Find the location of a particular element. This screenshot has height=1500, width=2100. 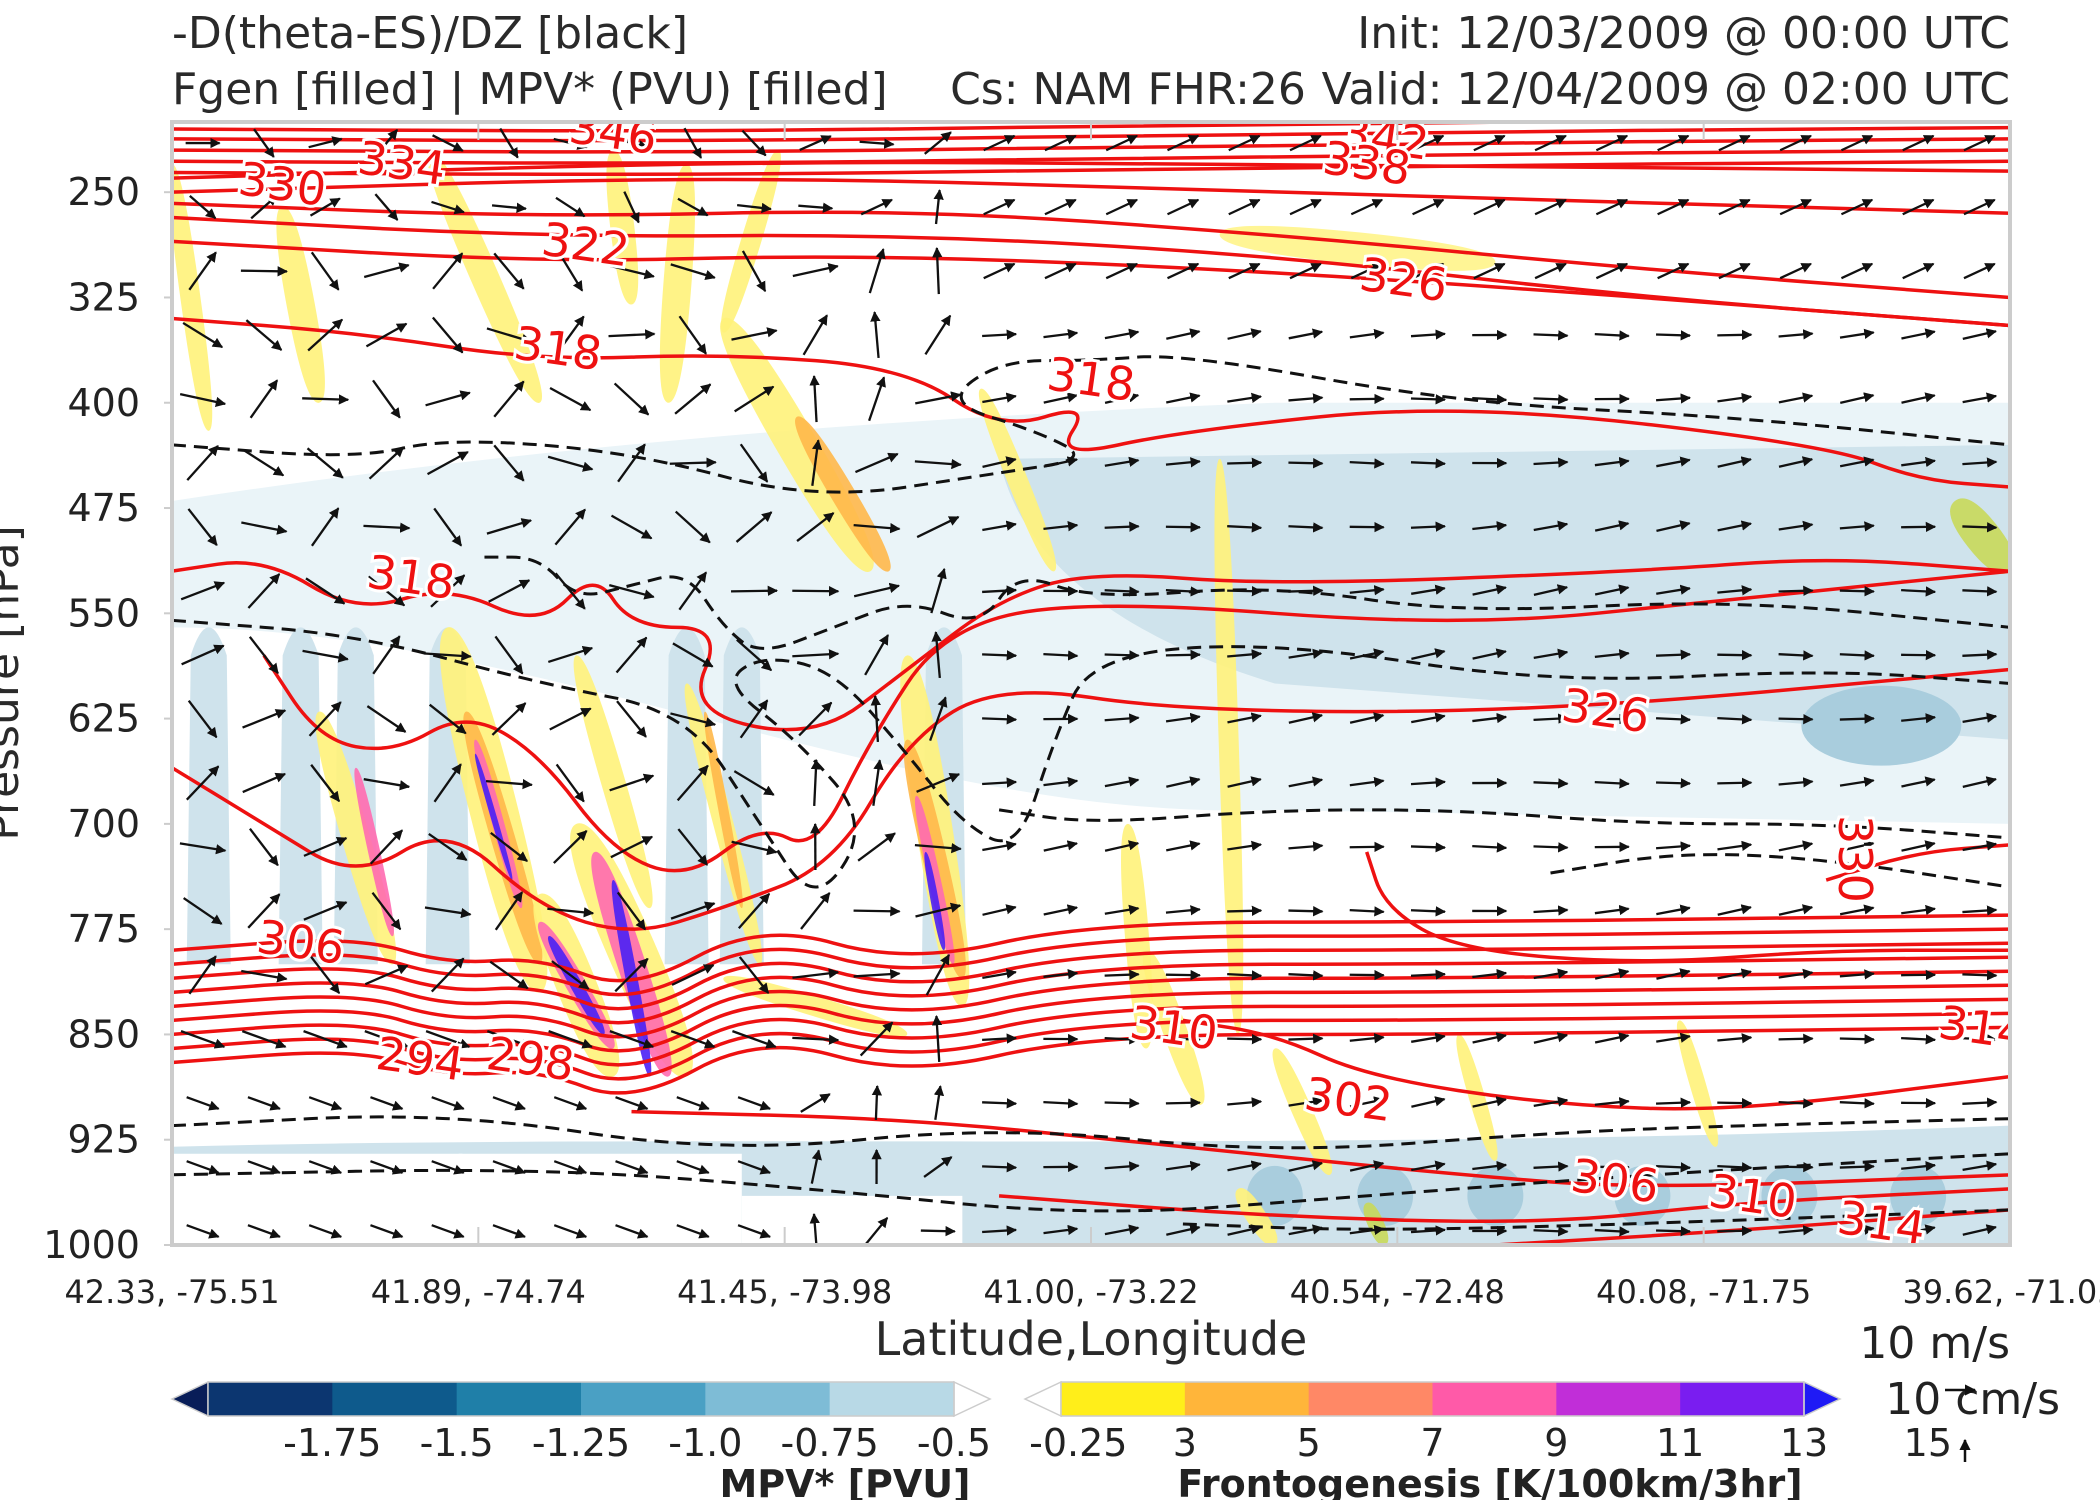

x-tick-label: 42.33, -75.51 is located at coordinates (171, 1292).